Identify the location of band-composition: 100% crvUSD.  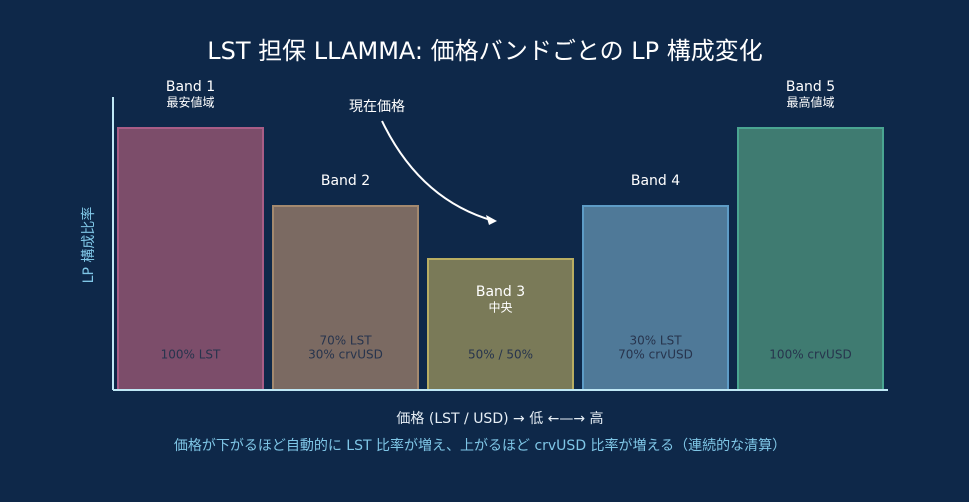
(810, 355).